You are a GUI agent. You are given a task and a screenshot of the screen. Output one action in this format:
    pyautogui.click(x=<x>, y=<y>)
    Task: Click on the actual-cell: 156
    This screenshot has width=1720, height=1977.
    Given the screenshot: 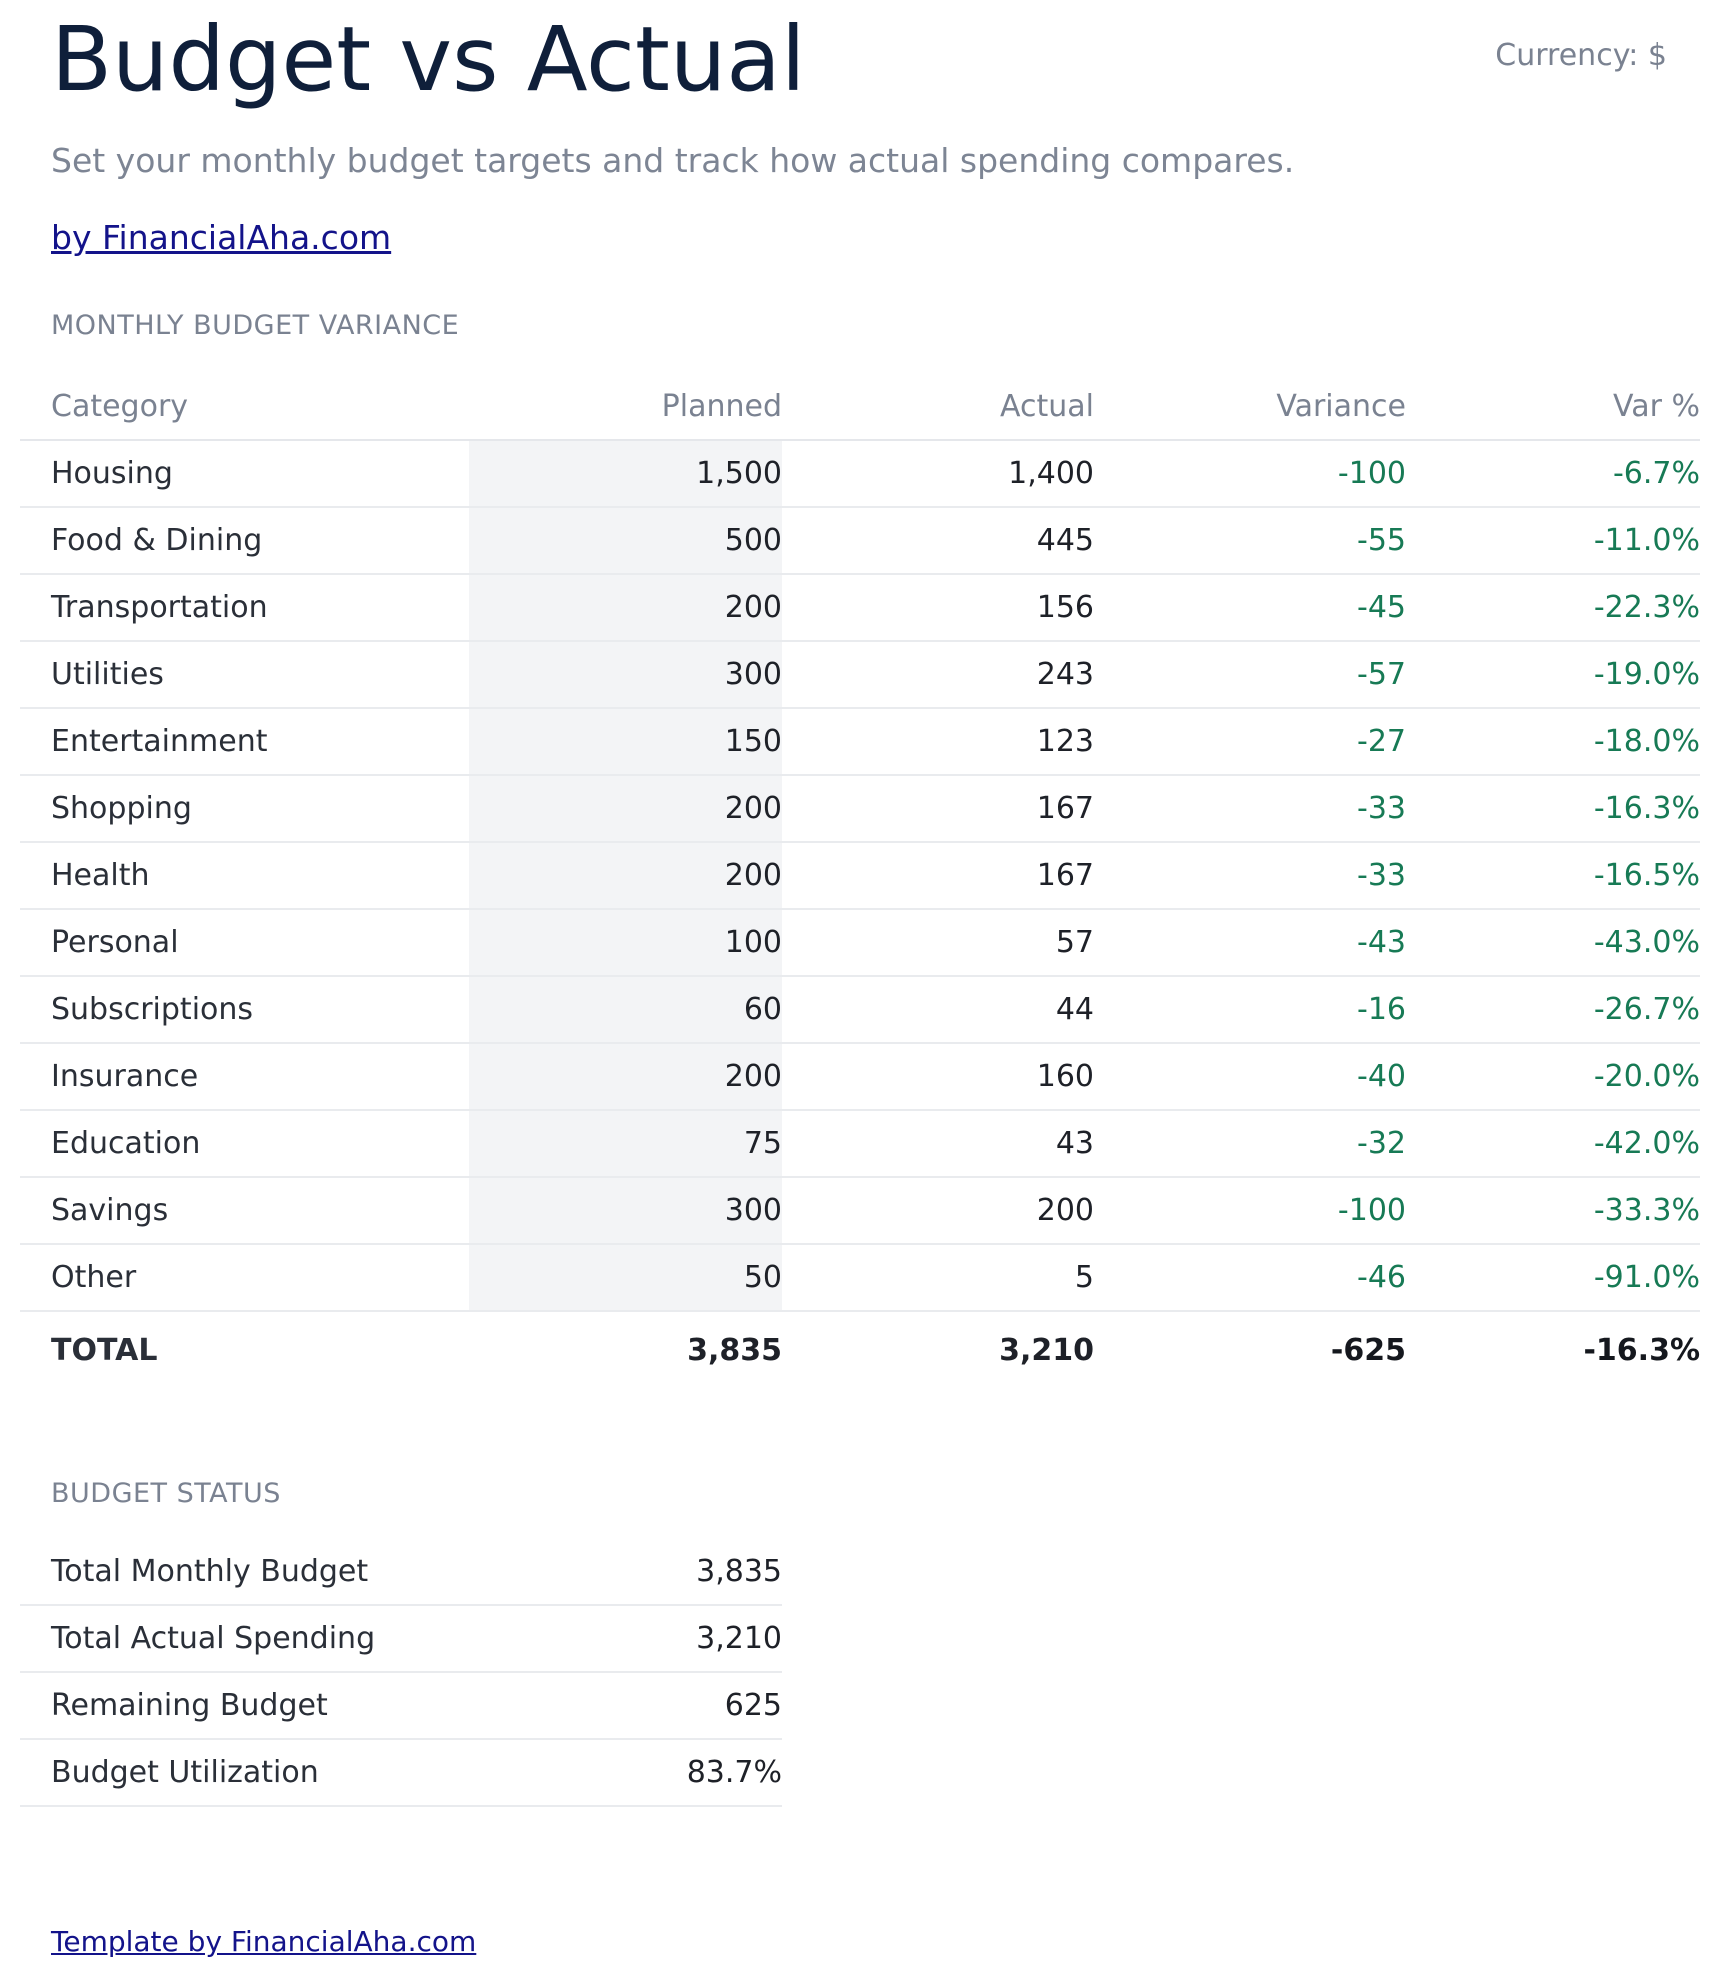 What is the action you would take?
    pyautogui.click(x=938, y=608)
    